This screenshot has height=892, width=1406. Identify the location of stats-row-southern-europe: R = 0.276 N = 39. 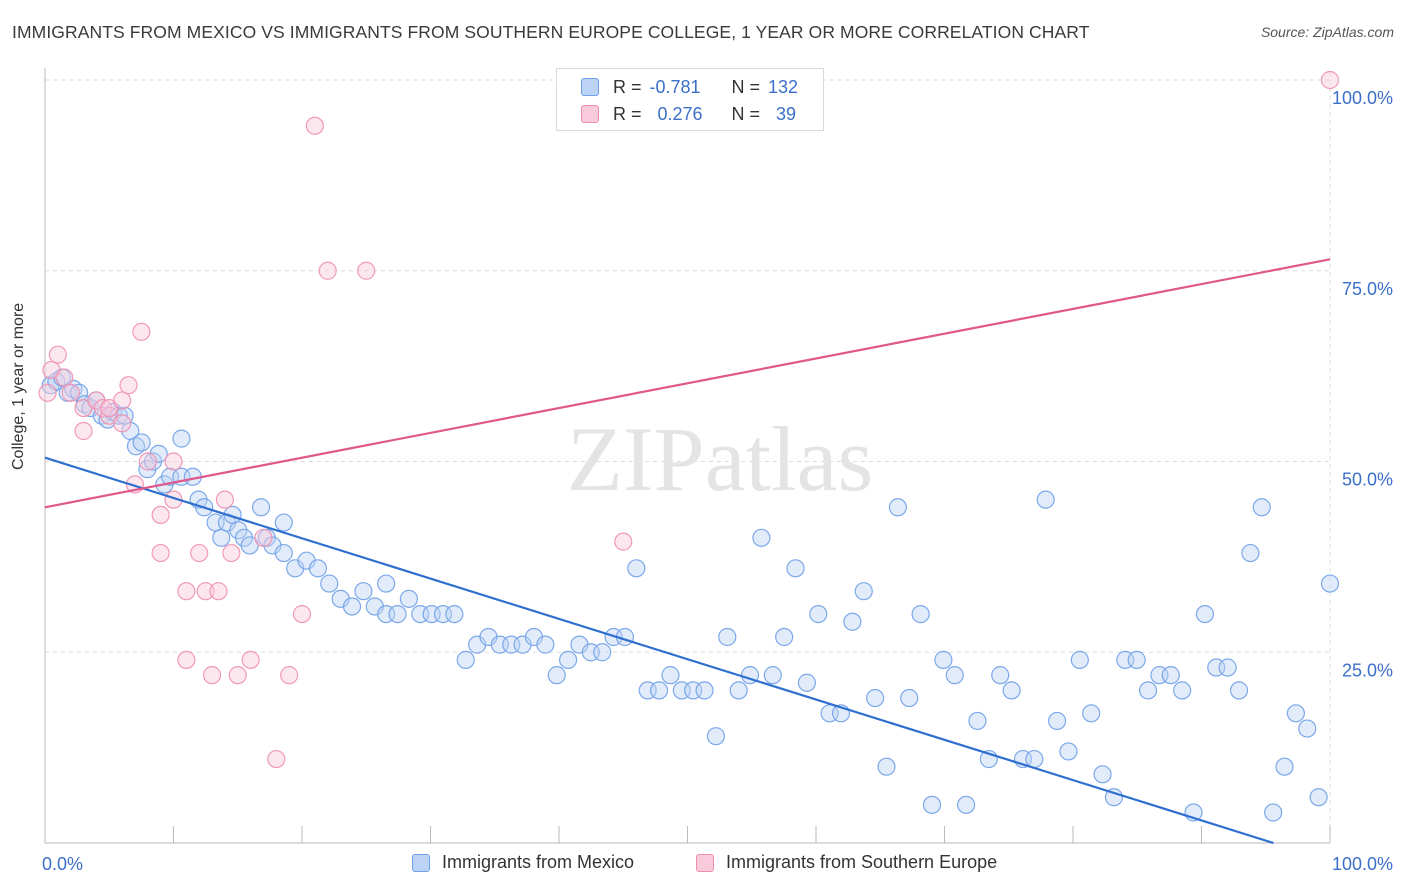
(688, 114).